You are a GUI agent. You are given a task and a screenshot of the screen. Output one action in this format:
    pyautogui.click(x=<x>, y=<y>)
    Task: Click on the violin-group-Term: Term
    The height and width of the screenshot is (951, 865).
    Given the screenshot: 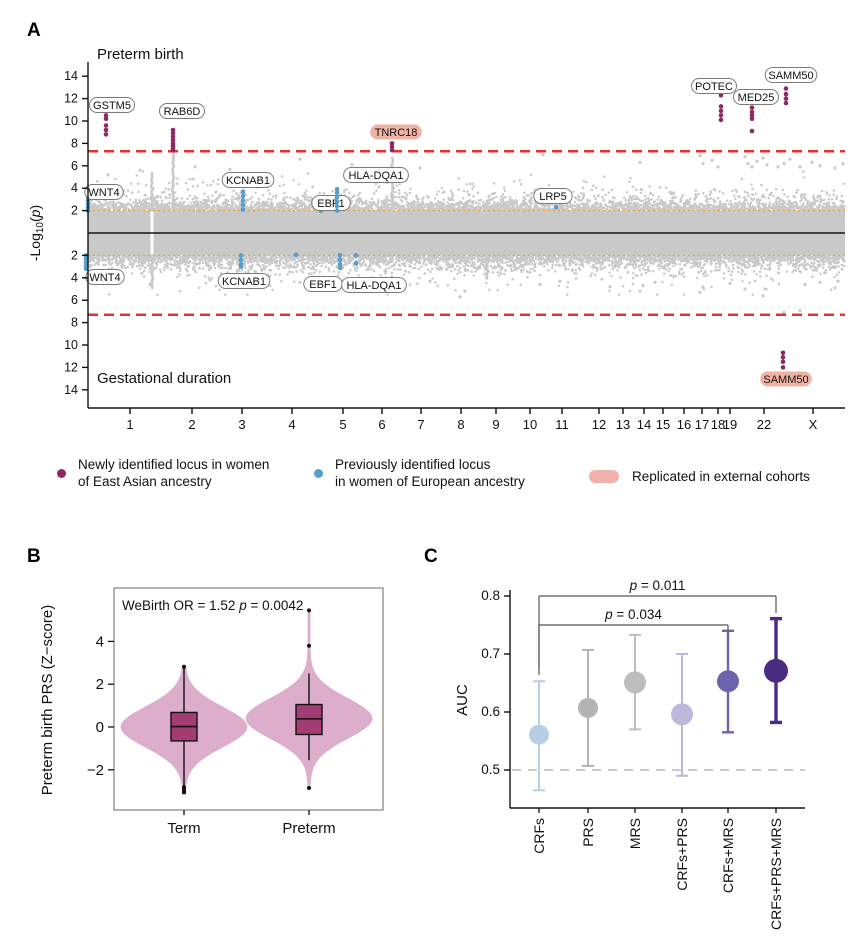 What is the action you would take?
    pyautogui.click(x=184, y=750)
    